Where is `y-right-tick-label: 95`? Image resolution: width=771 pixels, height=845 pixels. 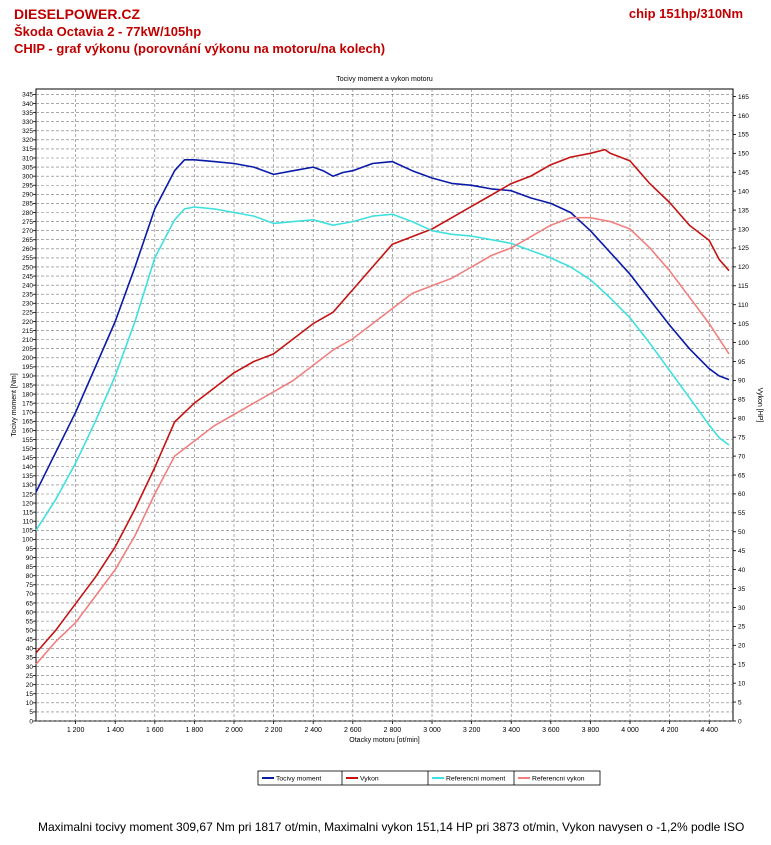
y-right-tick-label: 95 is located at coordinates (742, 362).